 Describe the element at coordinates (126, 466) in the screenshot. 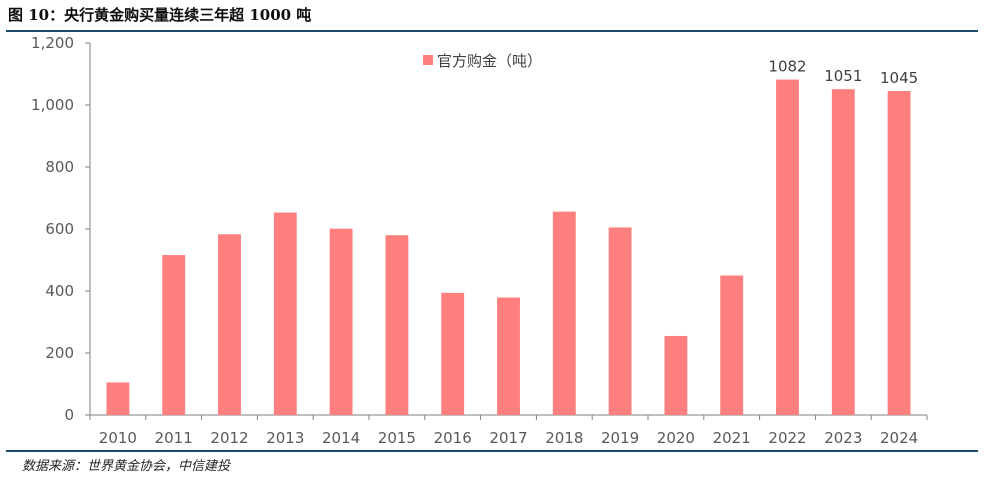

I see `source-note: 数据来源：世界黄金协会，中信建投` at that location.